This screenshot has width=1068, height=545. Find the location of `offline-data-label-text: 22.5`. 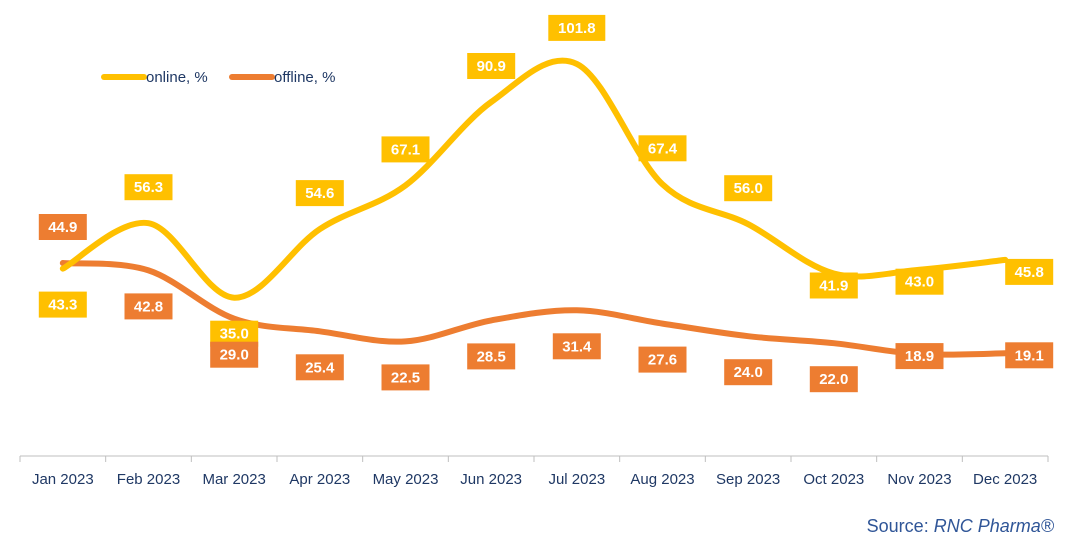

offline-data-label-text: 22.5 is located at coordinates (405, 377).